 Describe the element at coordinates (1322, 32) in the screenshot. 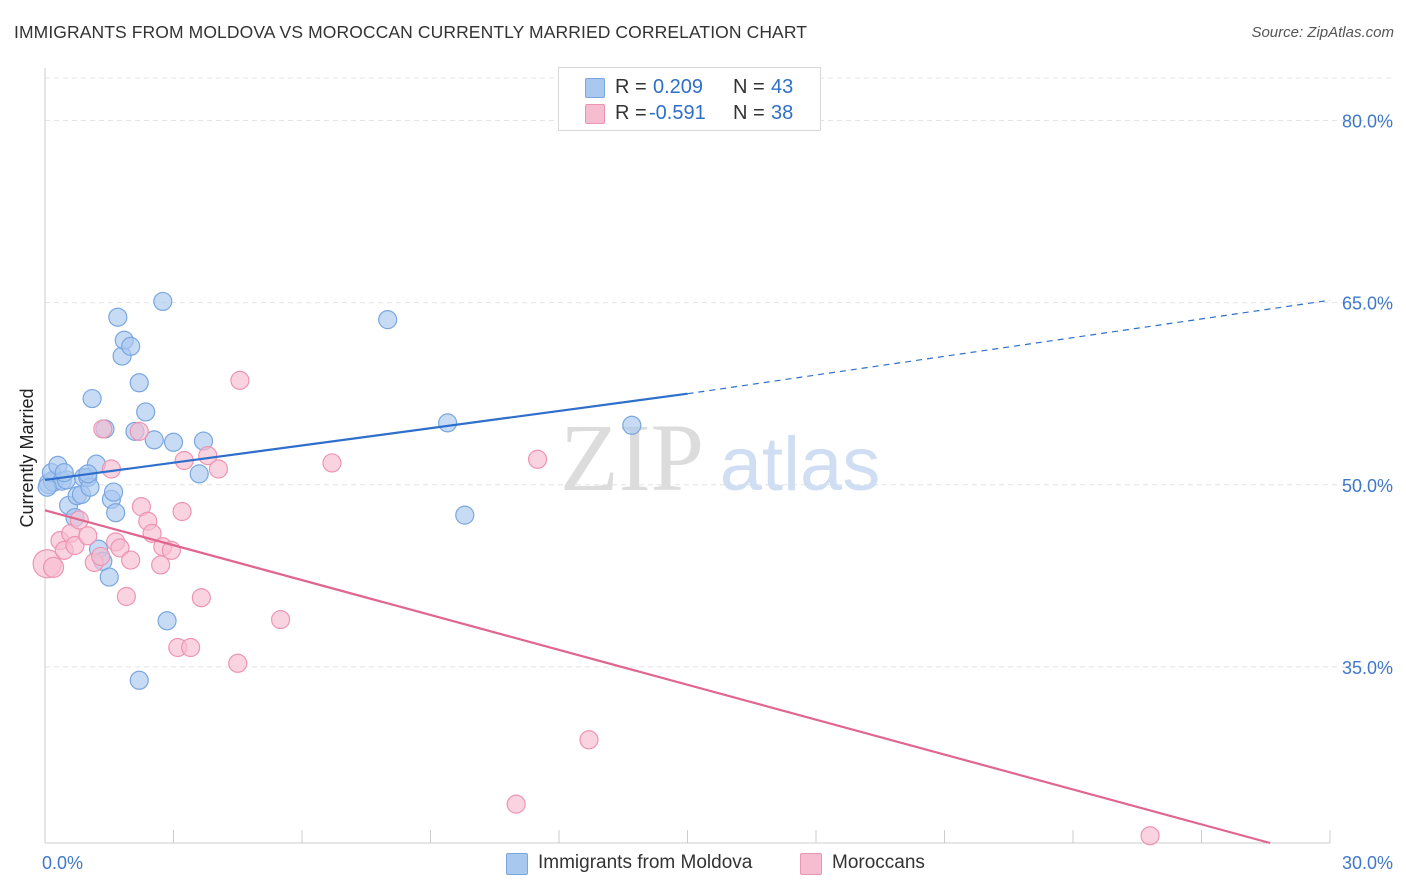

I see `source-label: Source: ZipAtlas.com` at that location.